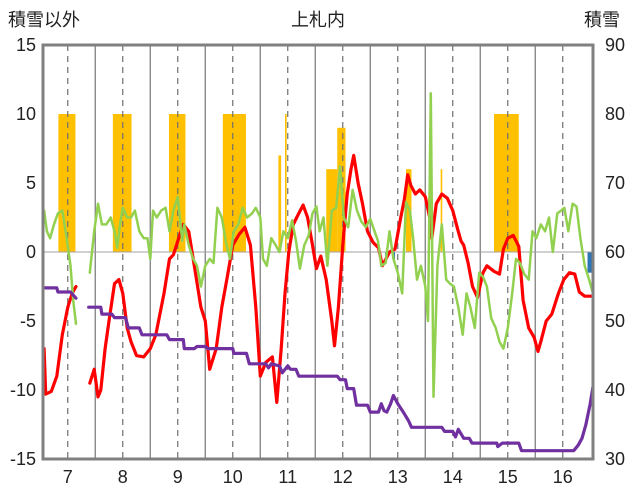 The height and width of the screenshot is (501, 636). I want to click on right-axis-title: 積雪, so click(602, 20).